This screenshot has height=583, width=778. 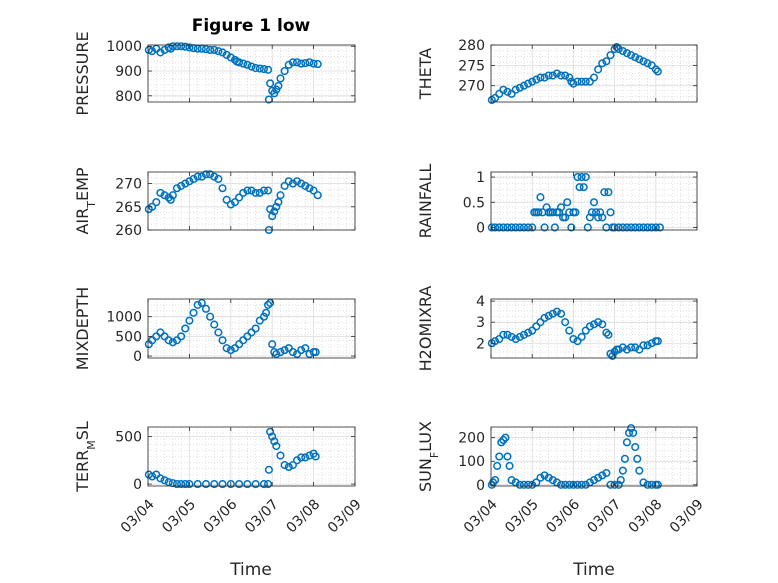 What do you see at coordinates (128, 72) in the screenshot?
I see `y-tick-label: 900` at bounding box center [128, 72].